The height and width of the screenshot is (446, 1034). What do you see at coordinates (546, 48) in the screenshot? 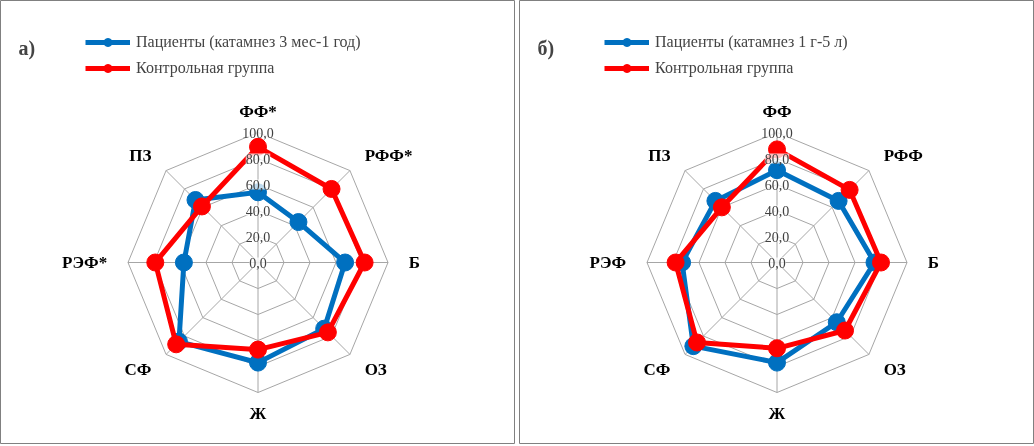
I see `chart-title: б)` at bounding box center [546, 48].